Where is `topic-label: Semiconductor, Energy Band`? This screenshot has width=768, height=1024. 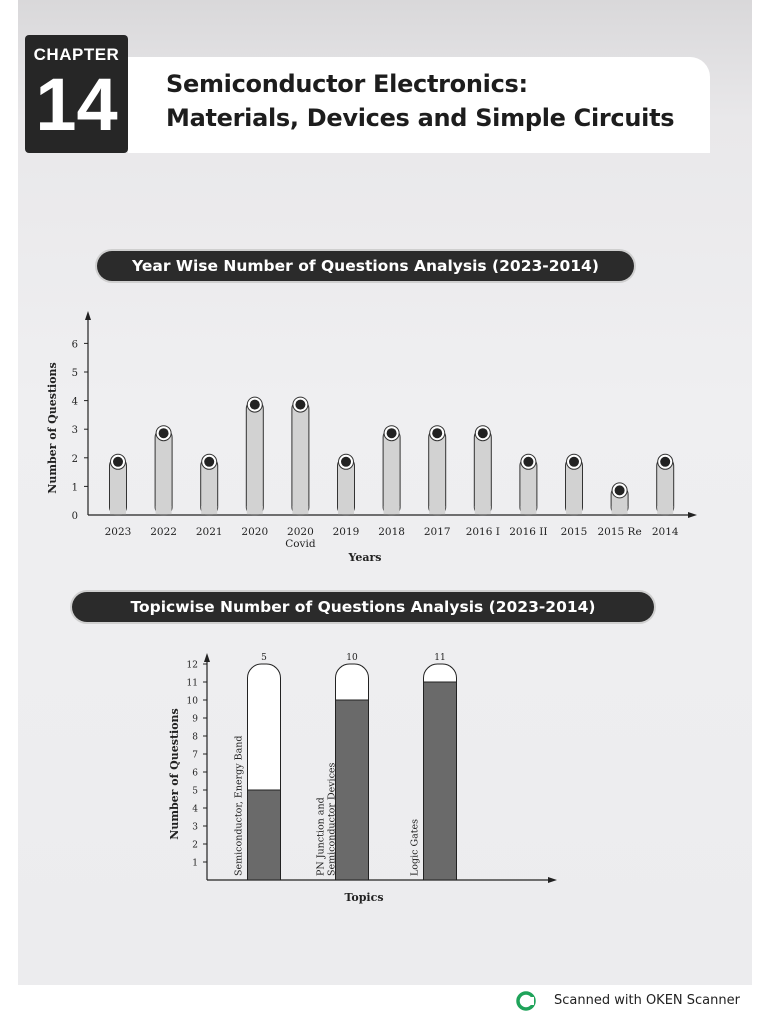
topic-label: Semiconductor, Energy Band is located at coordinates (239, 806).